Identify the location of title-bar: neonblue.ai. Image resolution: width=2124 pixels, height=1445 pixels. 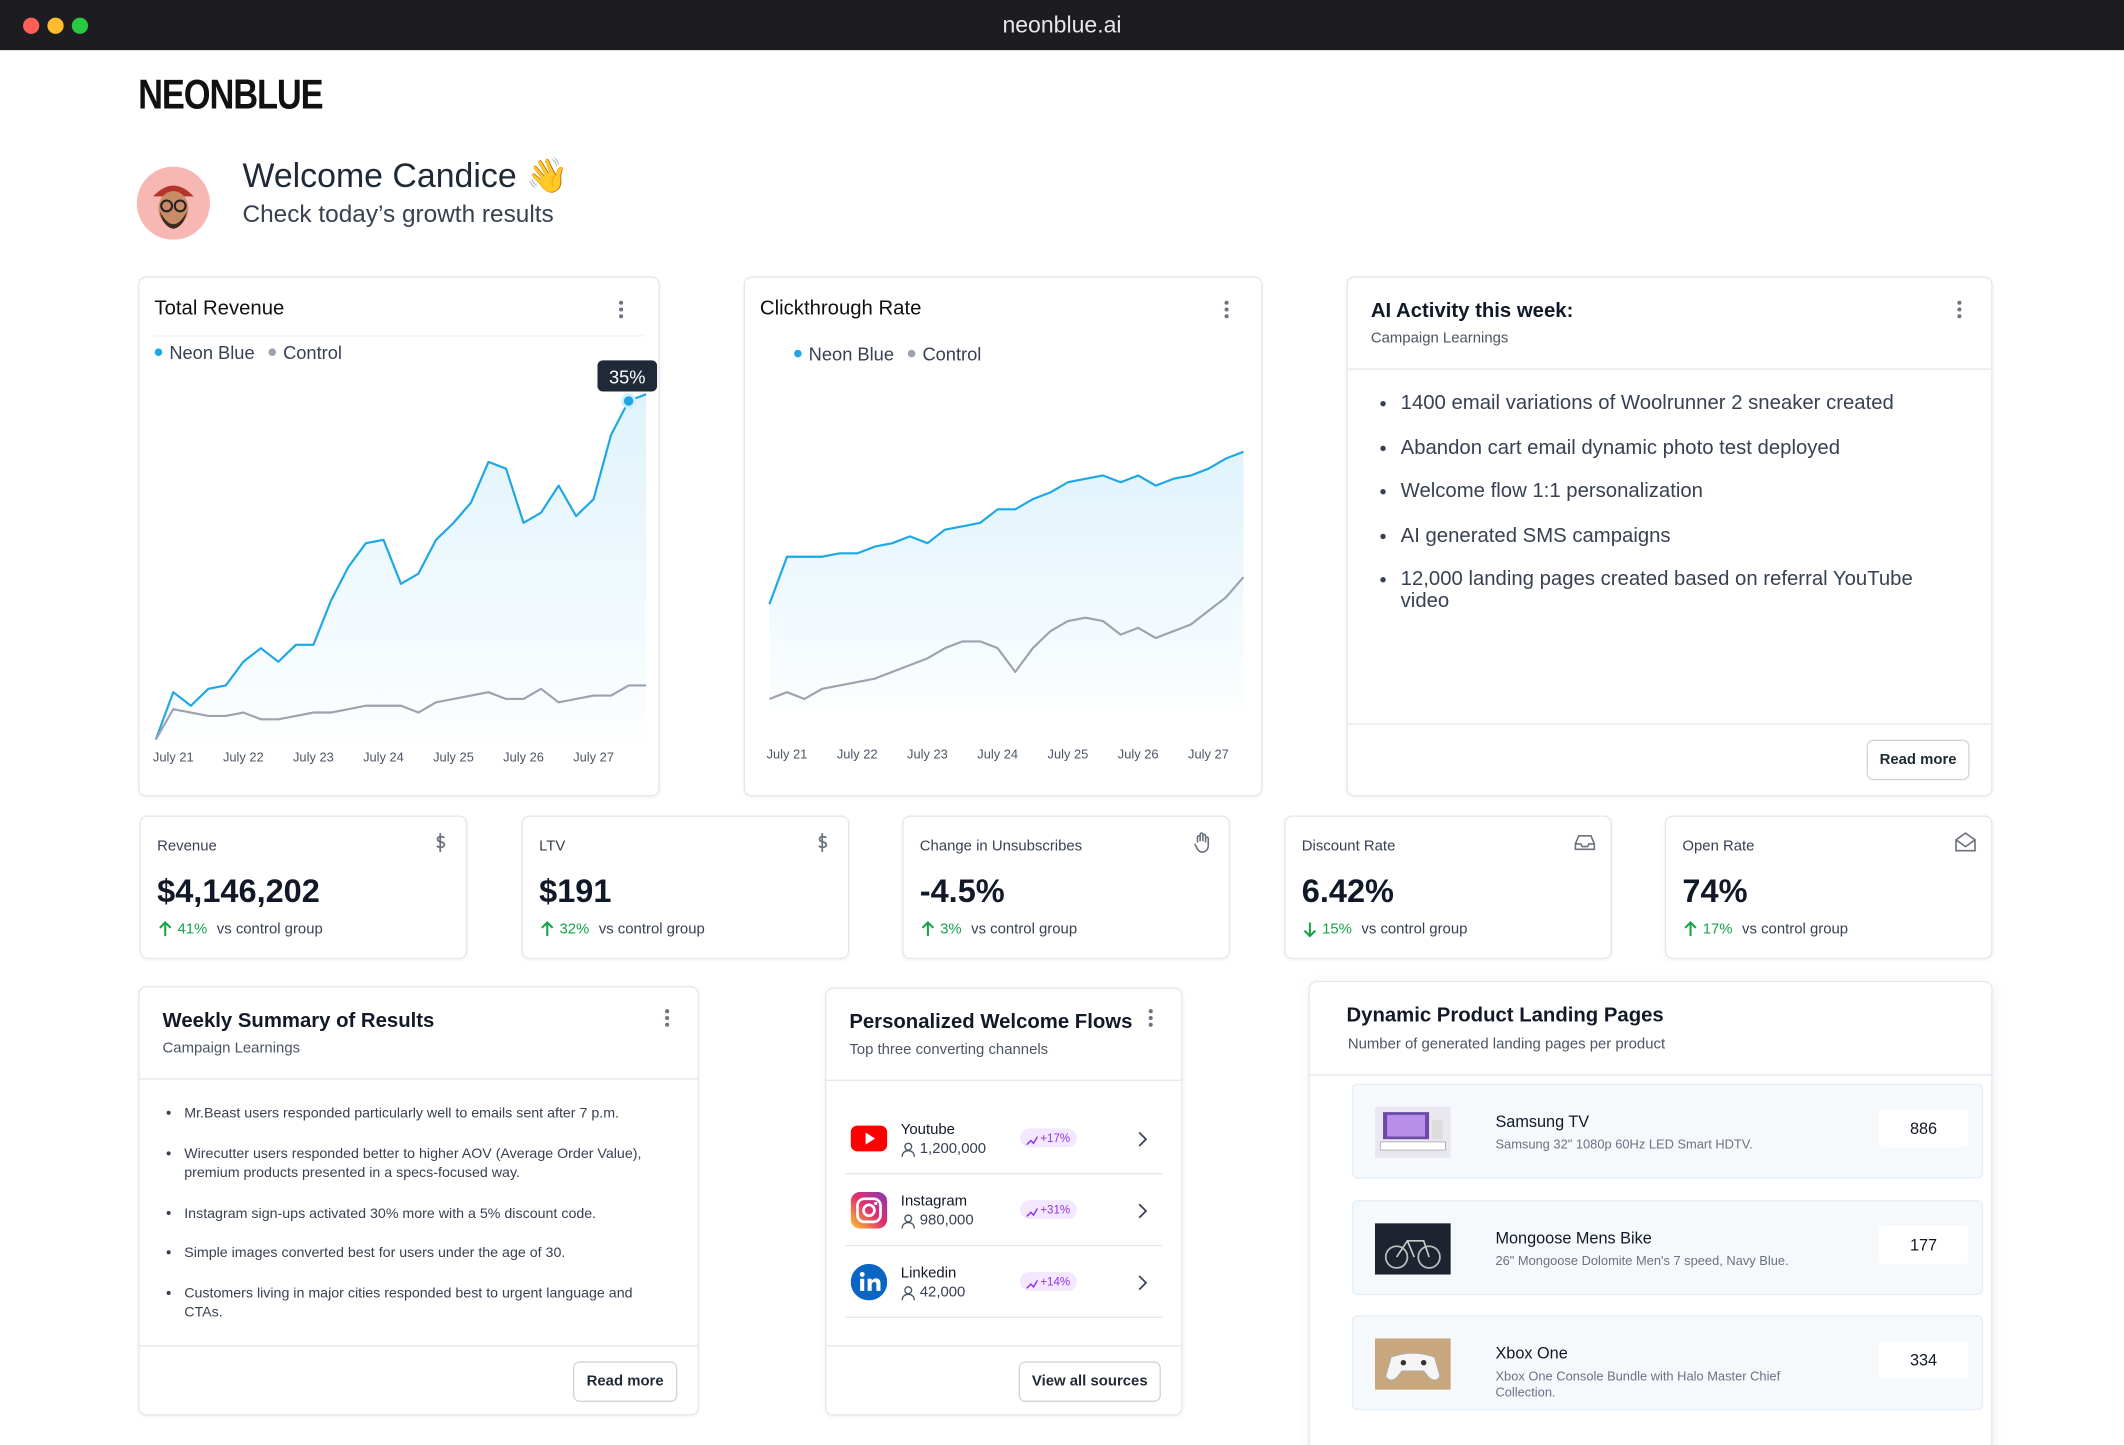
(1062, 25).